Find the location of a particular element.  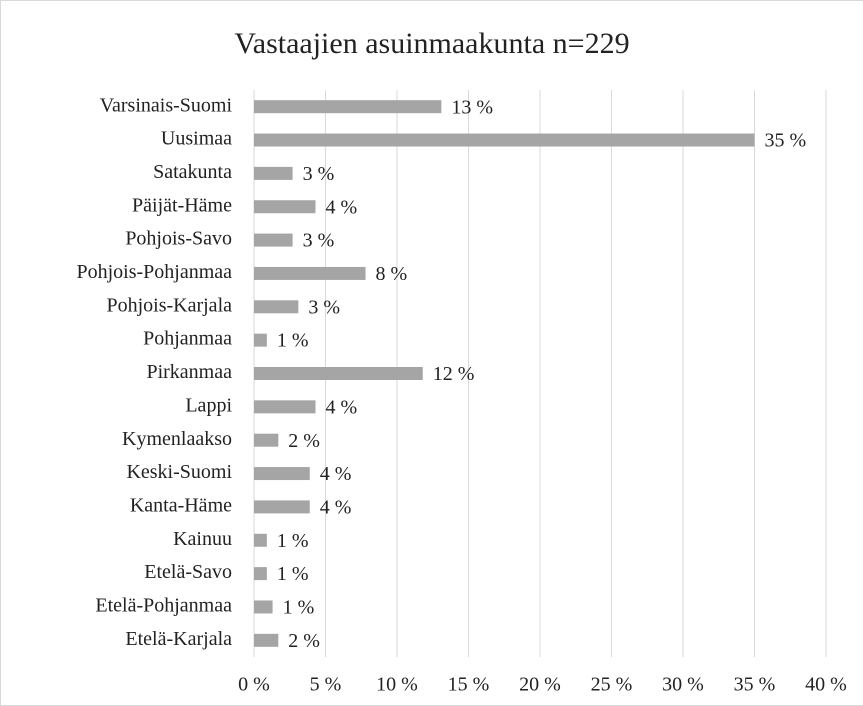

x-tick-label: 10 % is located at coordinates (397, 685).